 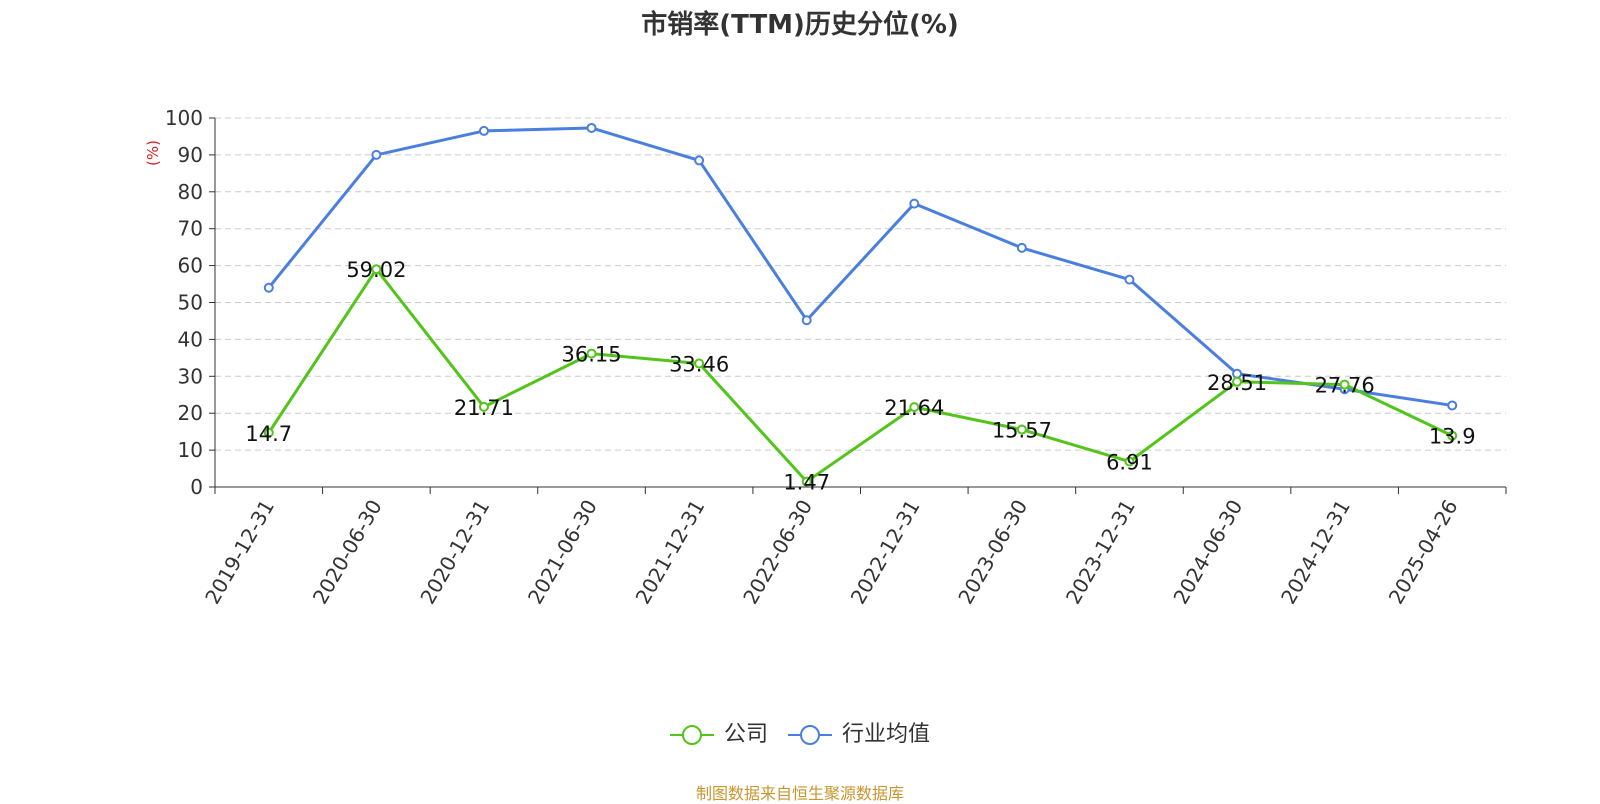 I want to click on company-data-label: 14.7, so click(x=268, y=434).